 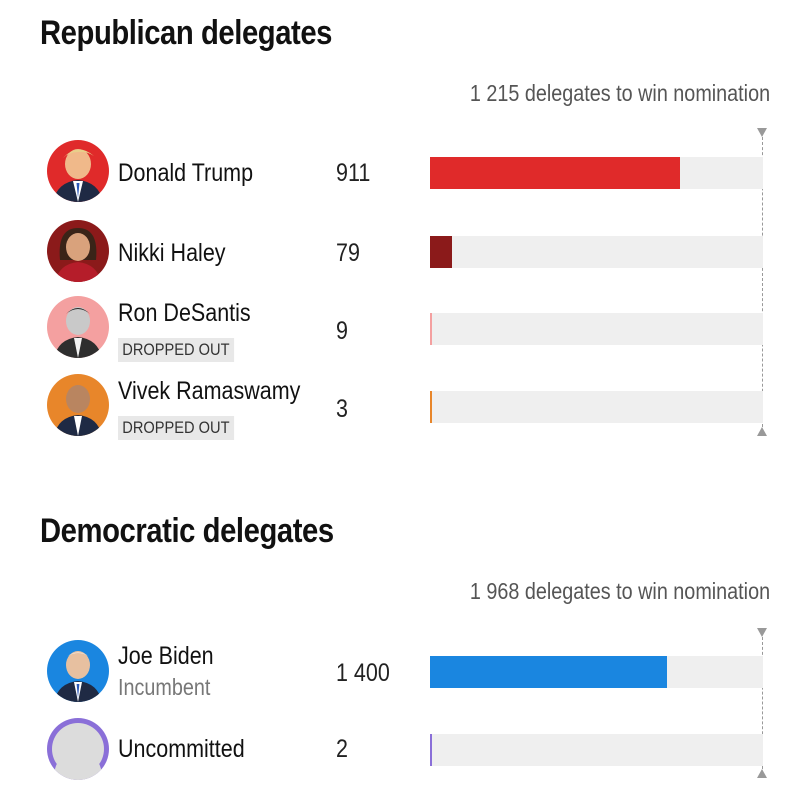 I want to click on bar-trump, so click(x=555, y=173).